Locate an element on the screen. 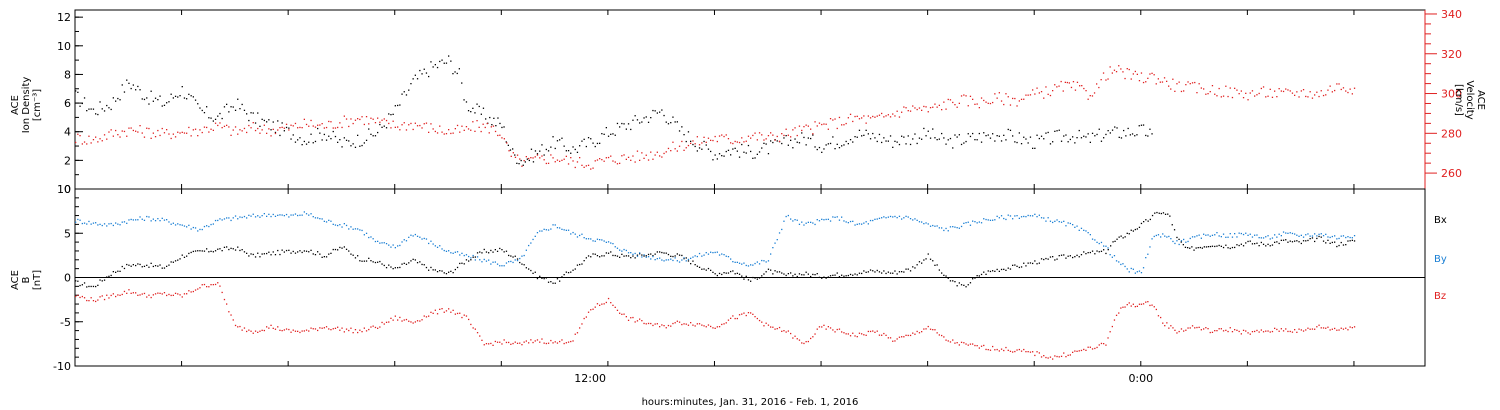 This screenshot has width=1500, height=410. velocity-axis-label-3: [km/s] is located at coordinates (1458, 100).